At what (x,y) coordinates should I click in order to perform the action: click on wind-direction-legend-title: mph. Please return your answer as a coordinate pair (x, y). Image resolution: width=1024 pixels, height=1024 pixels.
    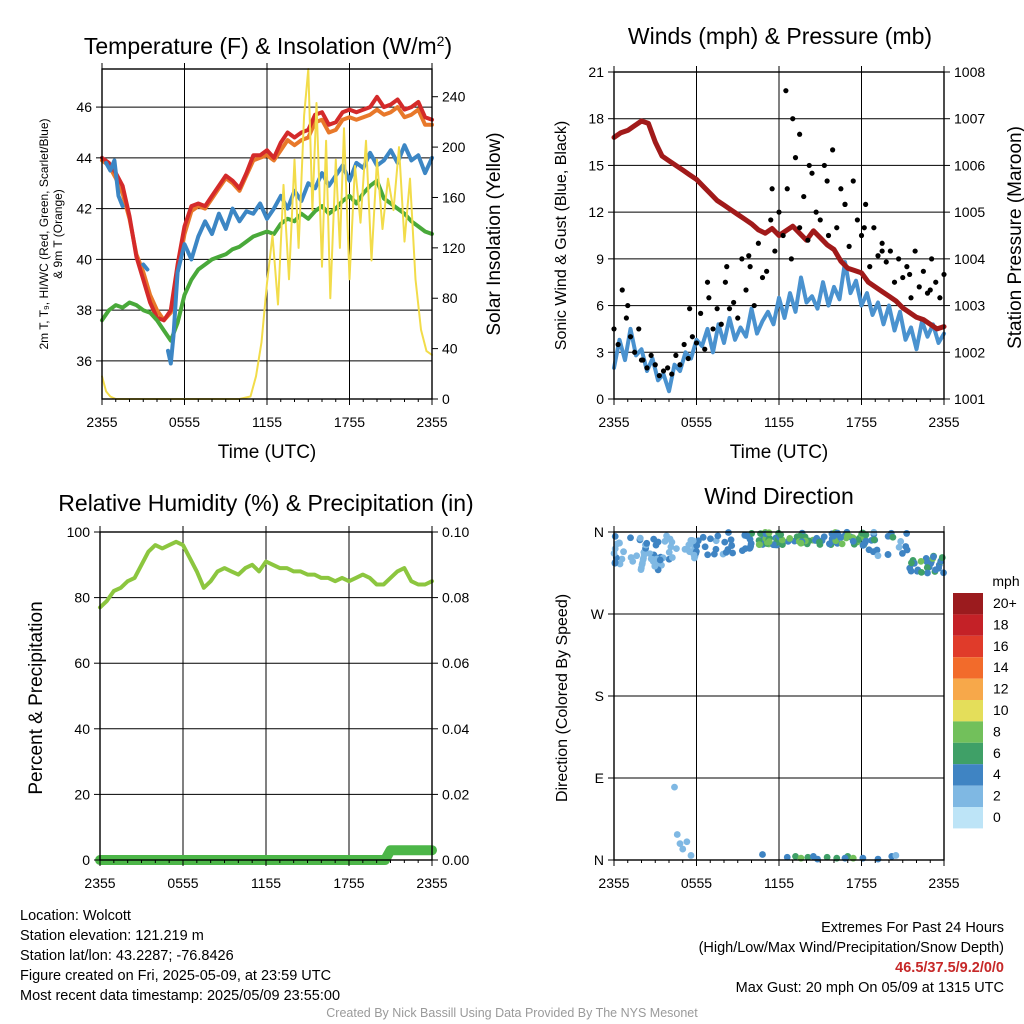
    Looking at the image, I should click on (1005, 581).